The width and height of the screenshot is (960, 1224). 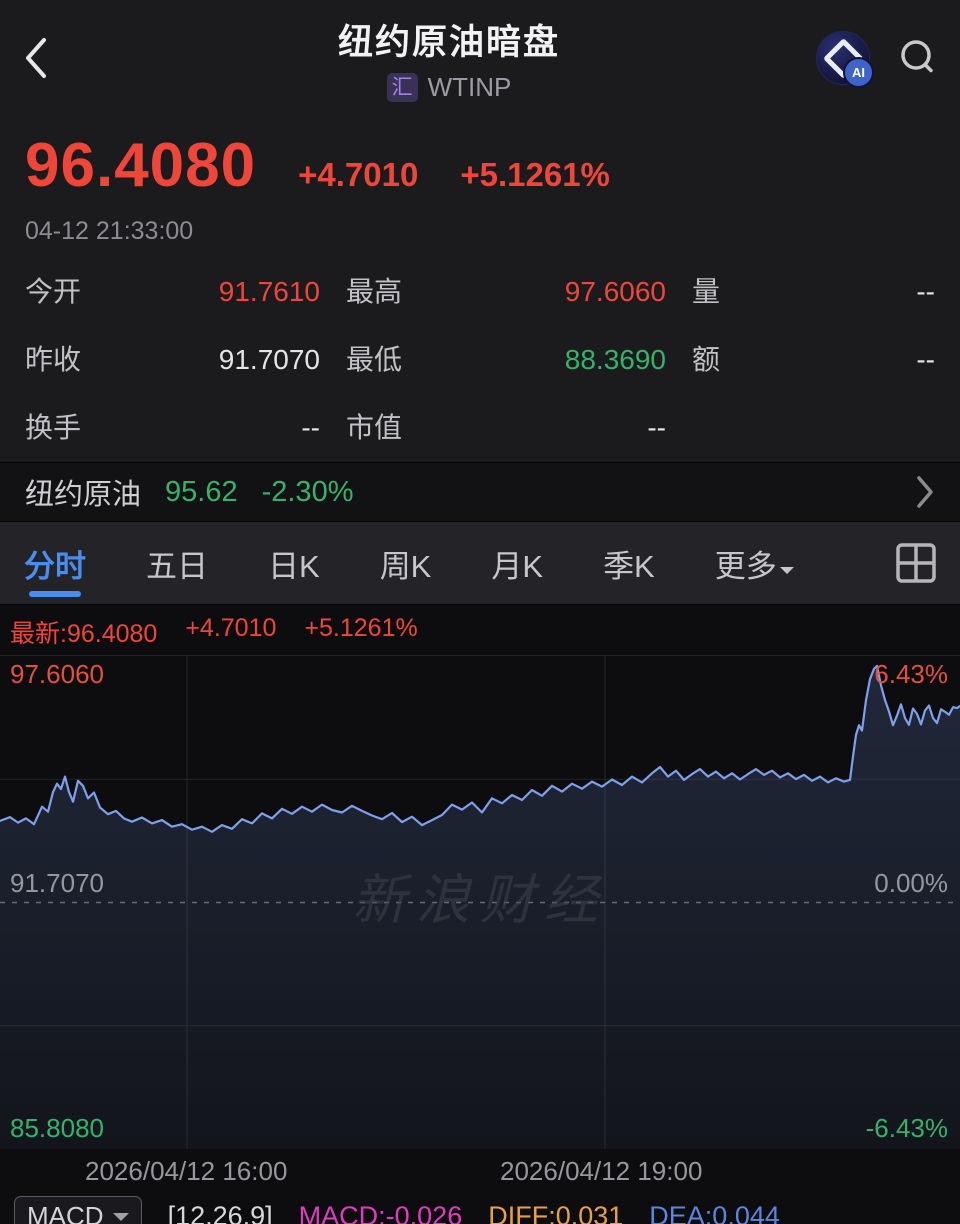 I want to click on title-block: 纽约原油暗盘 汇 WTINP, so click(x=449, y=58).